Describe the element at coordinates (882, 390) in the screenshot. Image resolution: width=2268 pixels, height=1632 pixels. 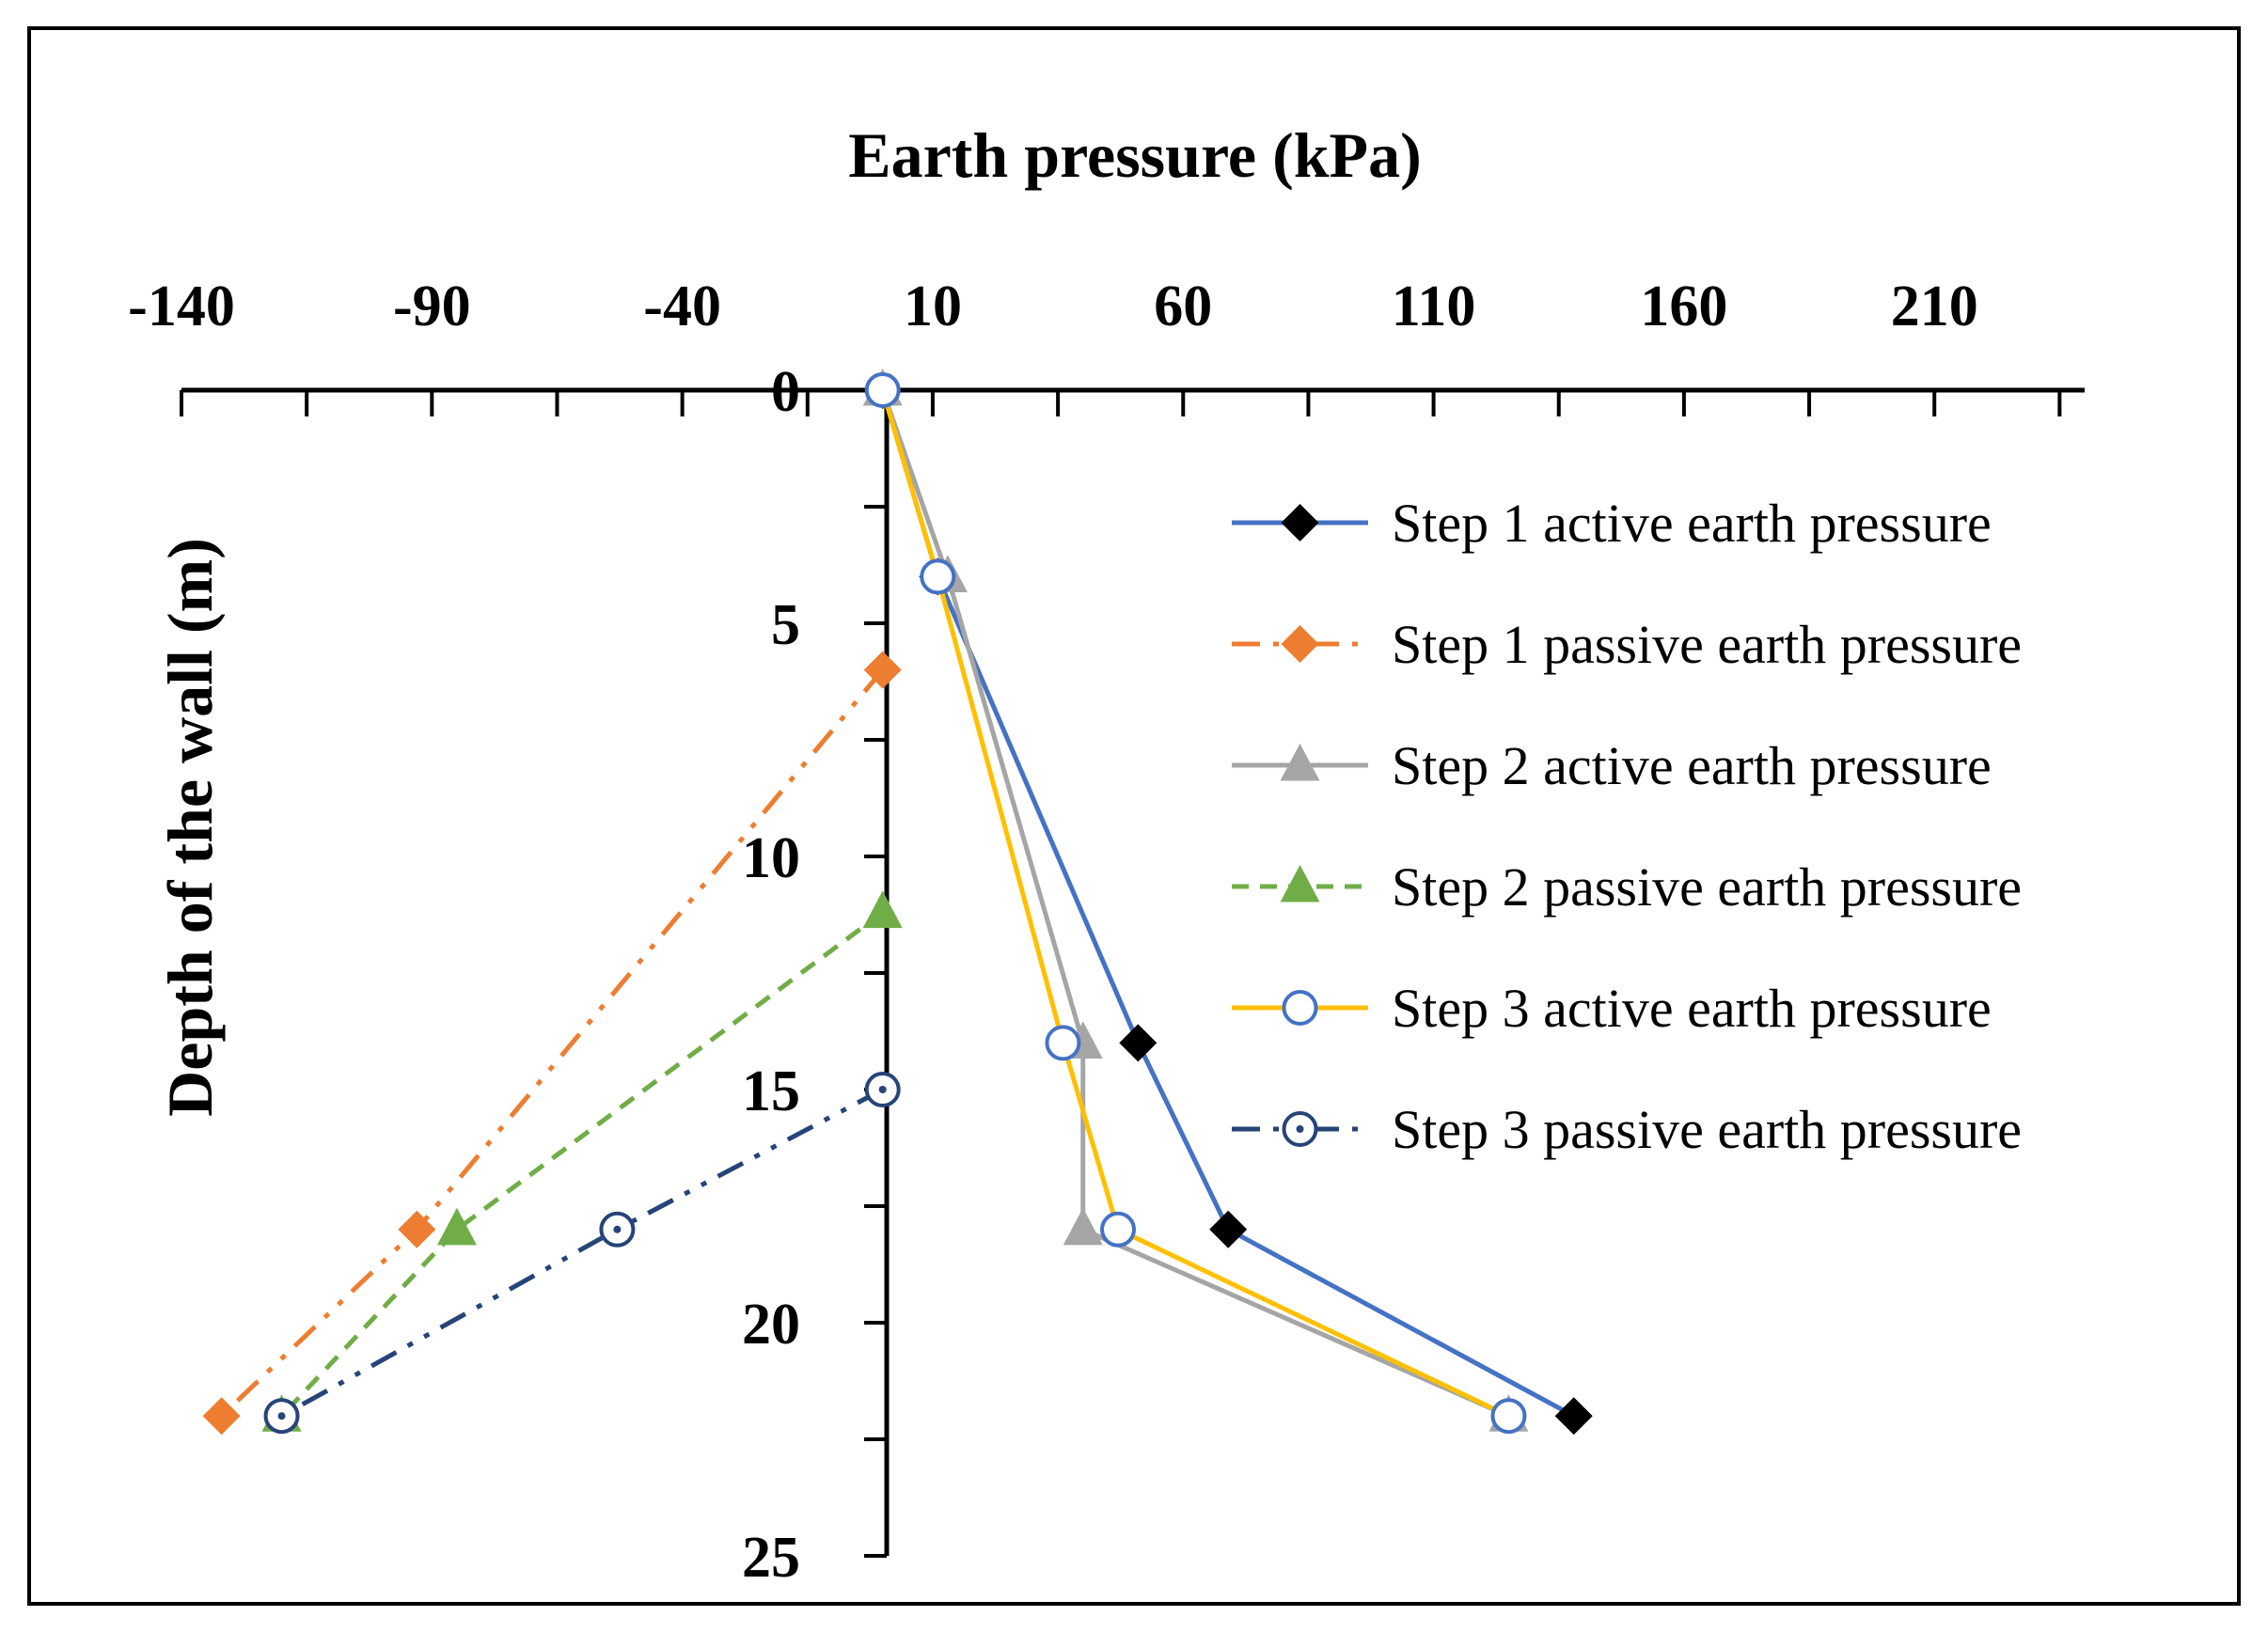
I see `data-point-s5-p1` at that location.